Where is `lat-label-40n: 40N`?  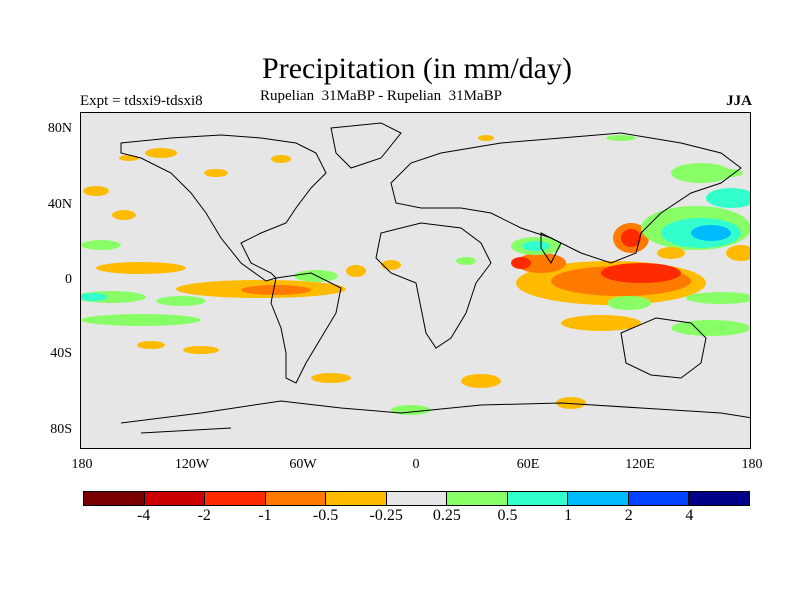 lat-label-40n: 40N is located at coordinates (59, 204).